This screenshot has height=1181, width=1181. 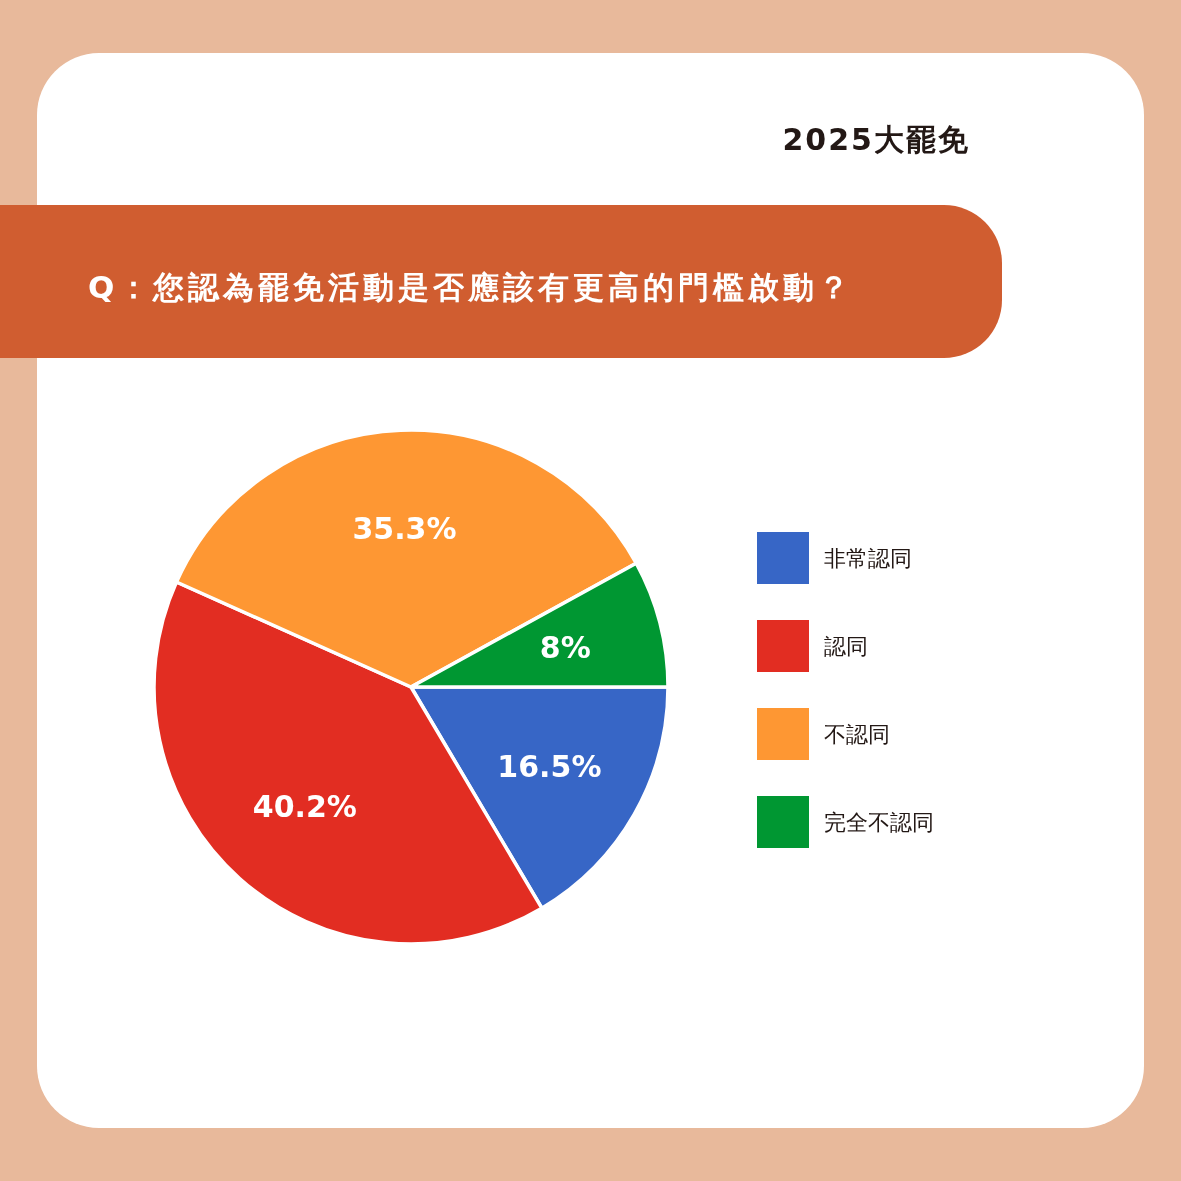 What do you see at coordinates (876, 139) in the screenshot?
I see `chart-subtitle: 2025大罷免` at bounding box center [876, 139].